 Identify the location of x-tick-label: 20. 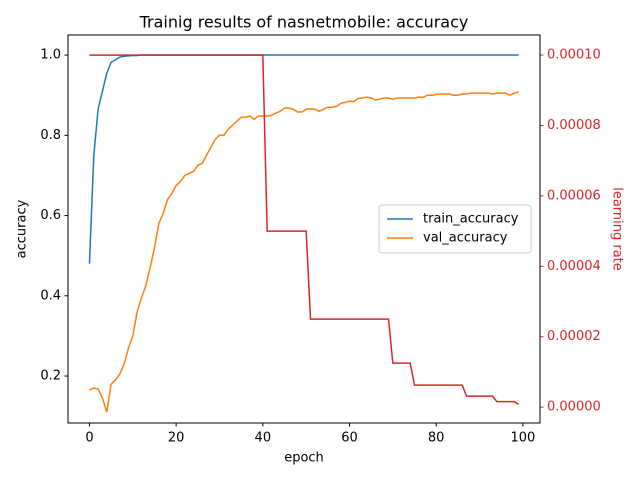
(176, 438).